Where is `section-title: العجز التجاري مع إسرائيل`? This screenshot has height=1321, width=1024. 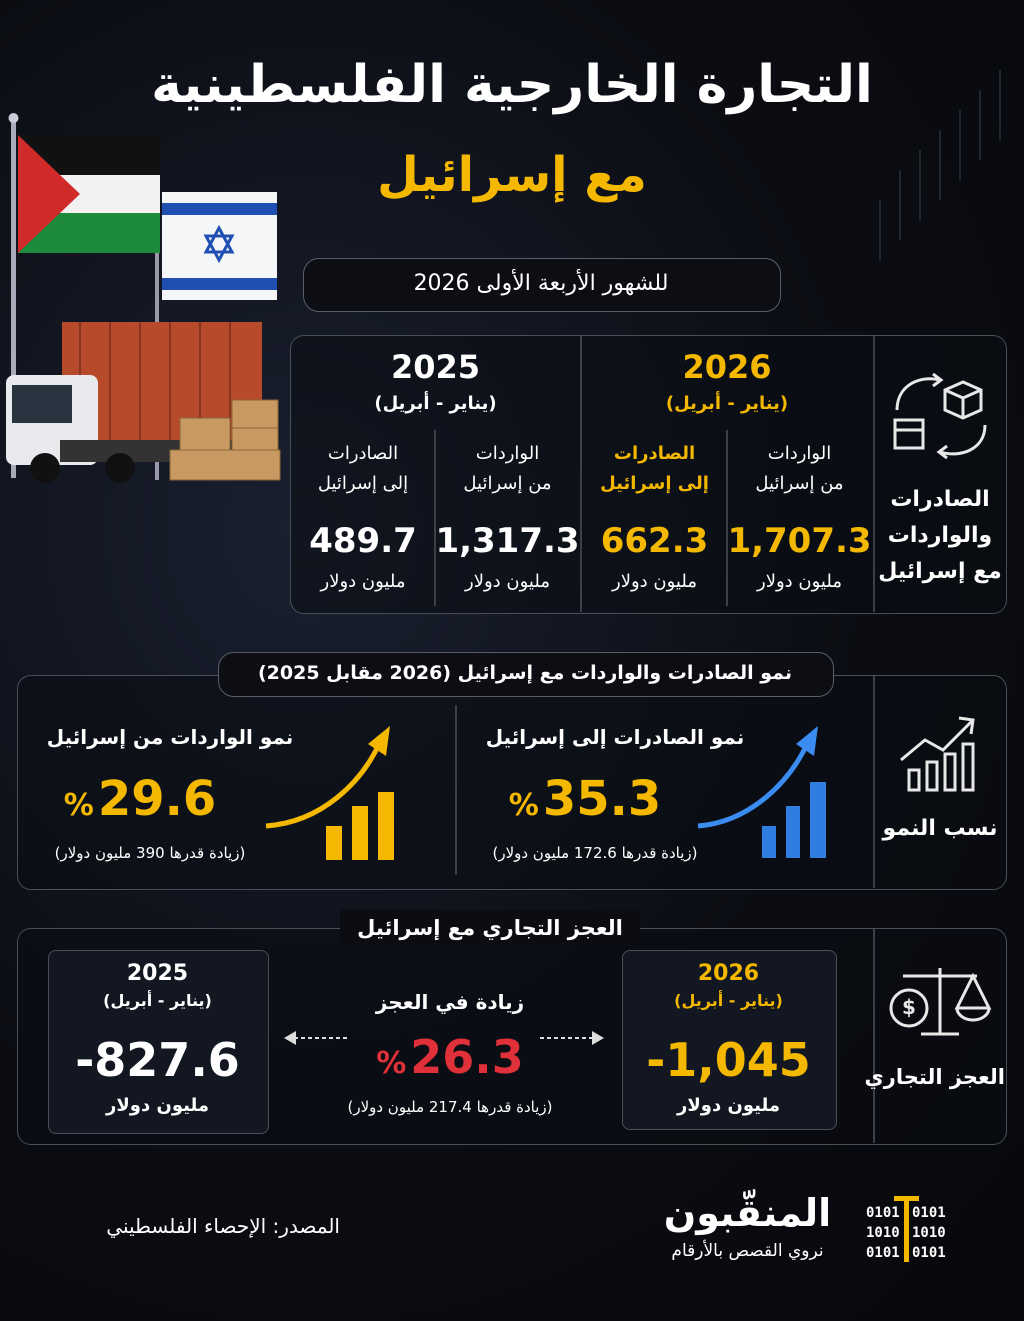
section-title: العجز التجاري مع إسرائيل is located at coordinates (490, 928).